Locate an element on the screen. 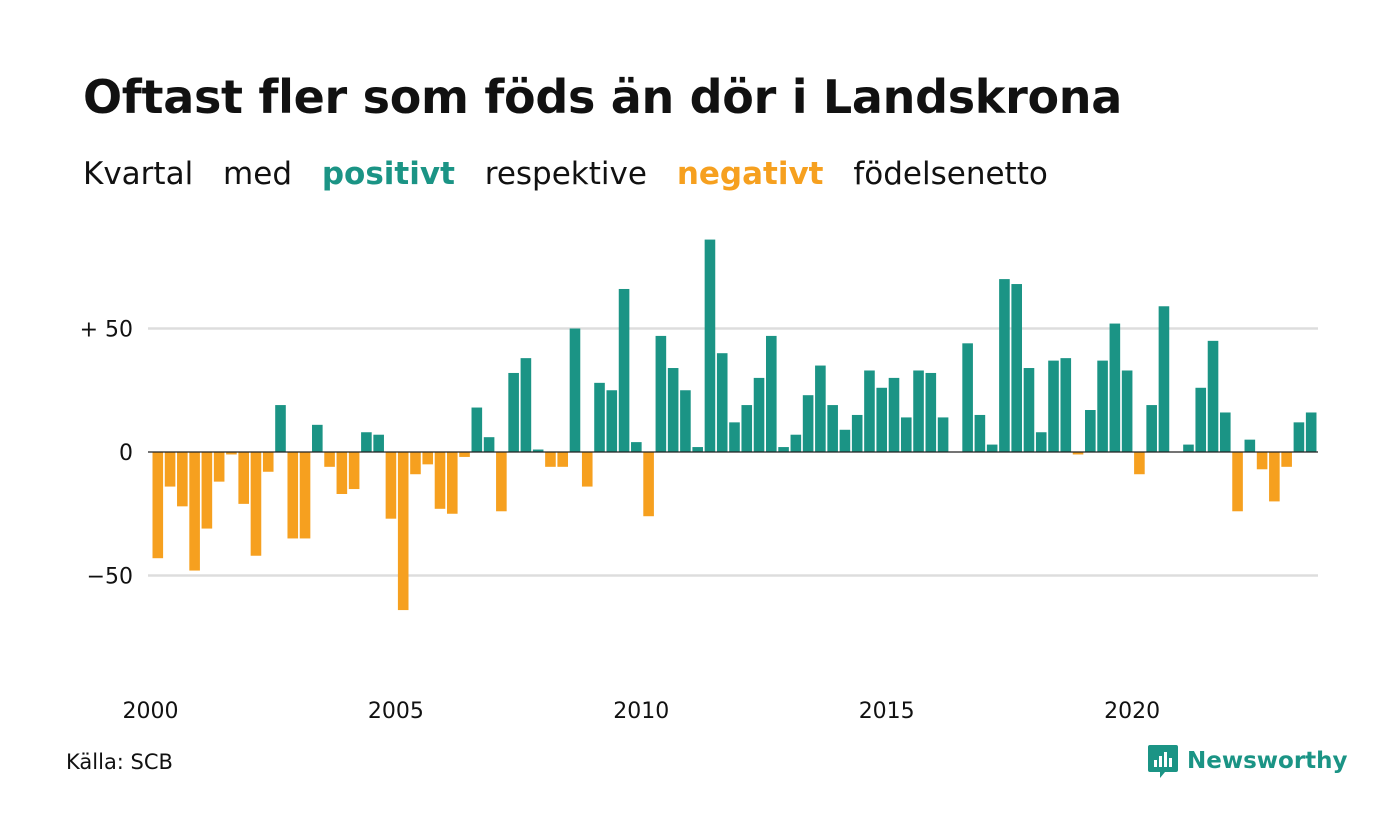  x-tick-label: 2000 is located at coordinates (151, 711).